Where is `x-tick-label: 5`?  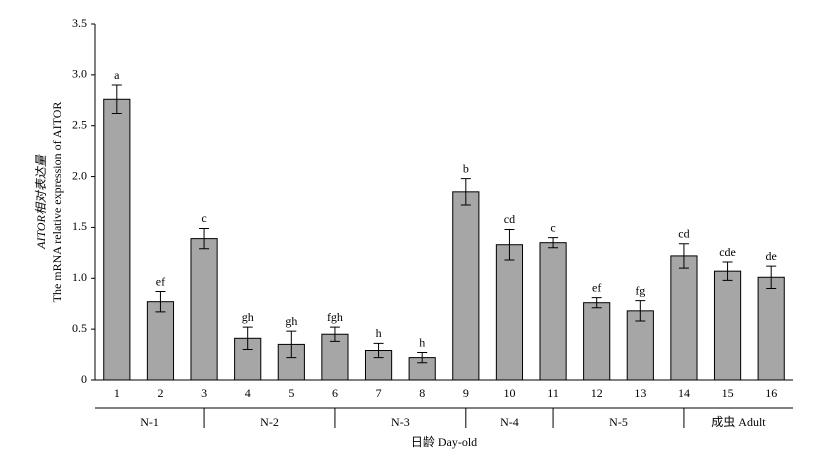 x-tick-label: 5 is located at coordinates (291, 393).